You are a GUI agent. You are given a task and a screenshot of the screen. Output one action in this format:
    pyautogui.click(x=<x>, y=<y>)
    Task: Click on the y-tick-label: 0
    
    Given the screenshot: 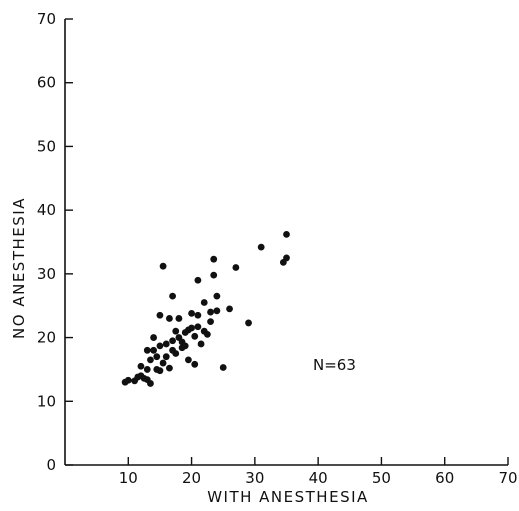 What is the action you would take?
    pyautogui.click(x=51, y=465)
    